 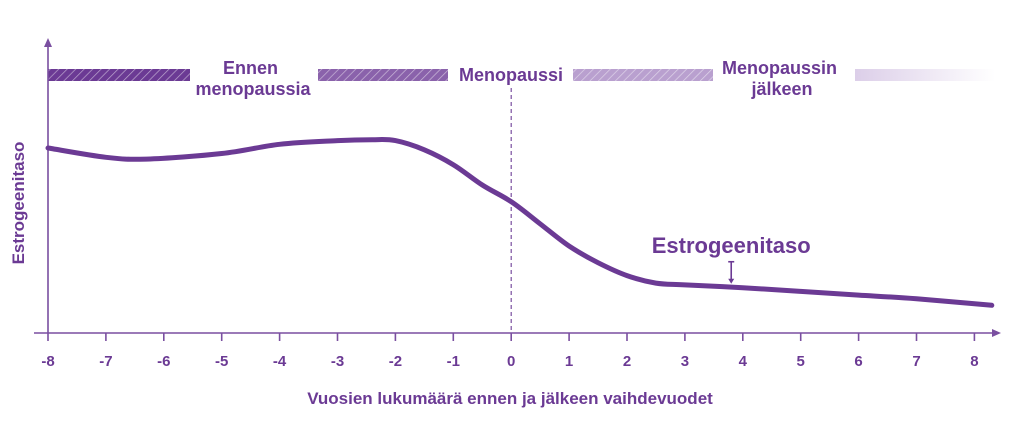 I want to click on phase-label-menopause: Menopaussi, so click(x=511, y=75).